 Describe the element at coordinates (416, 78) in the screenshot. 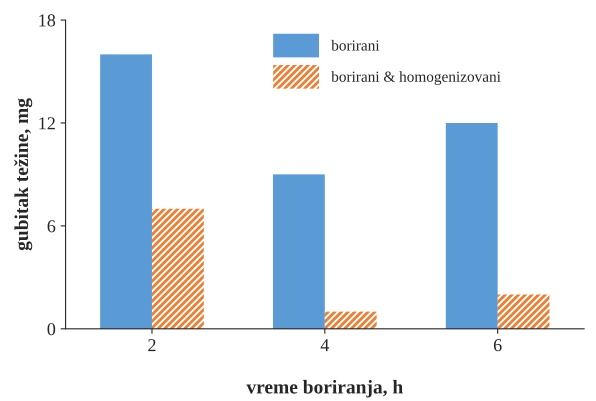

I see `legend-label: borirani & homogenizovani` at that location.